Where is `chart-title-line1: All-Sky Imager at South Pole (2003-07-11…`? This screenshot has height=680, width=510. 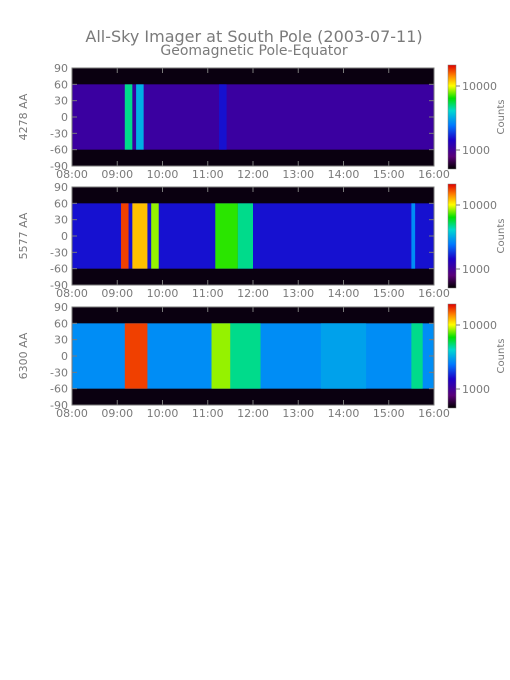 chart-title-line1: All-Sky Imager at South Pole (2003-07-11… is located at coordinates (253, 36).